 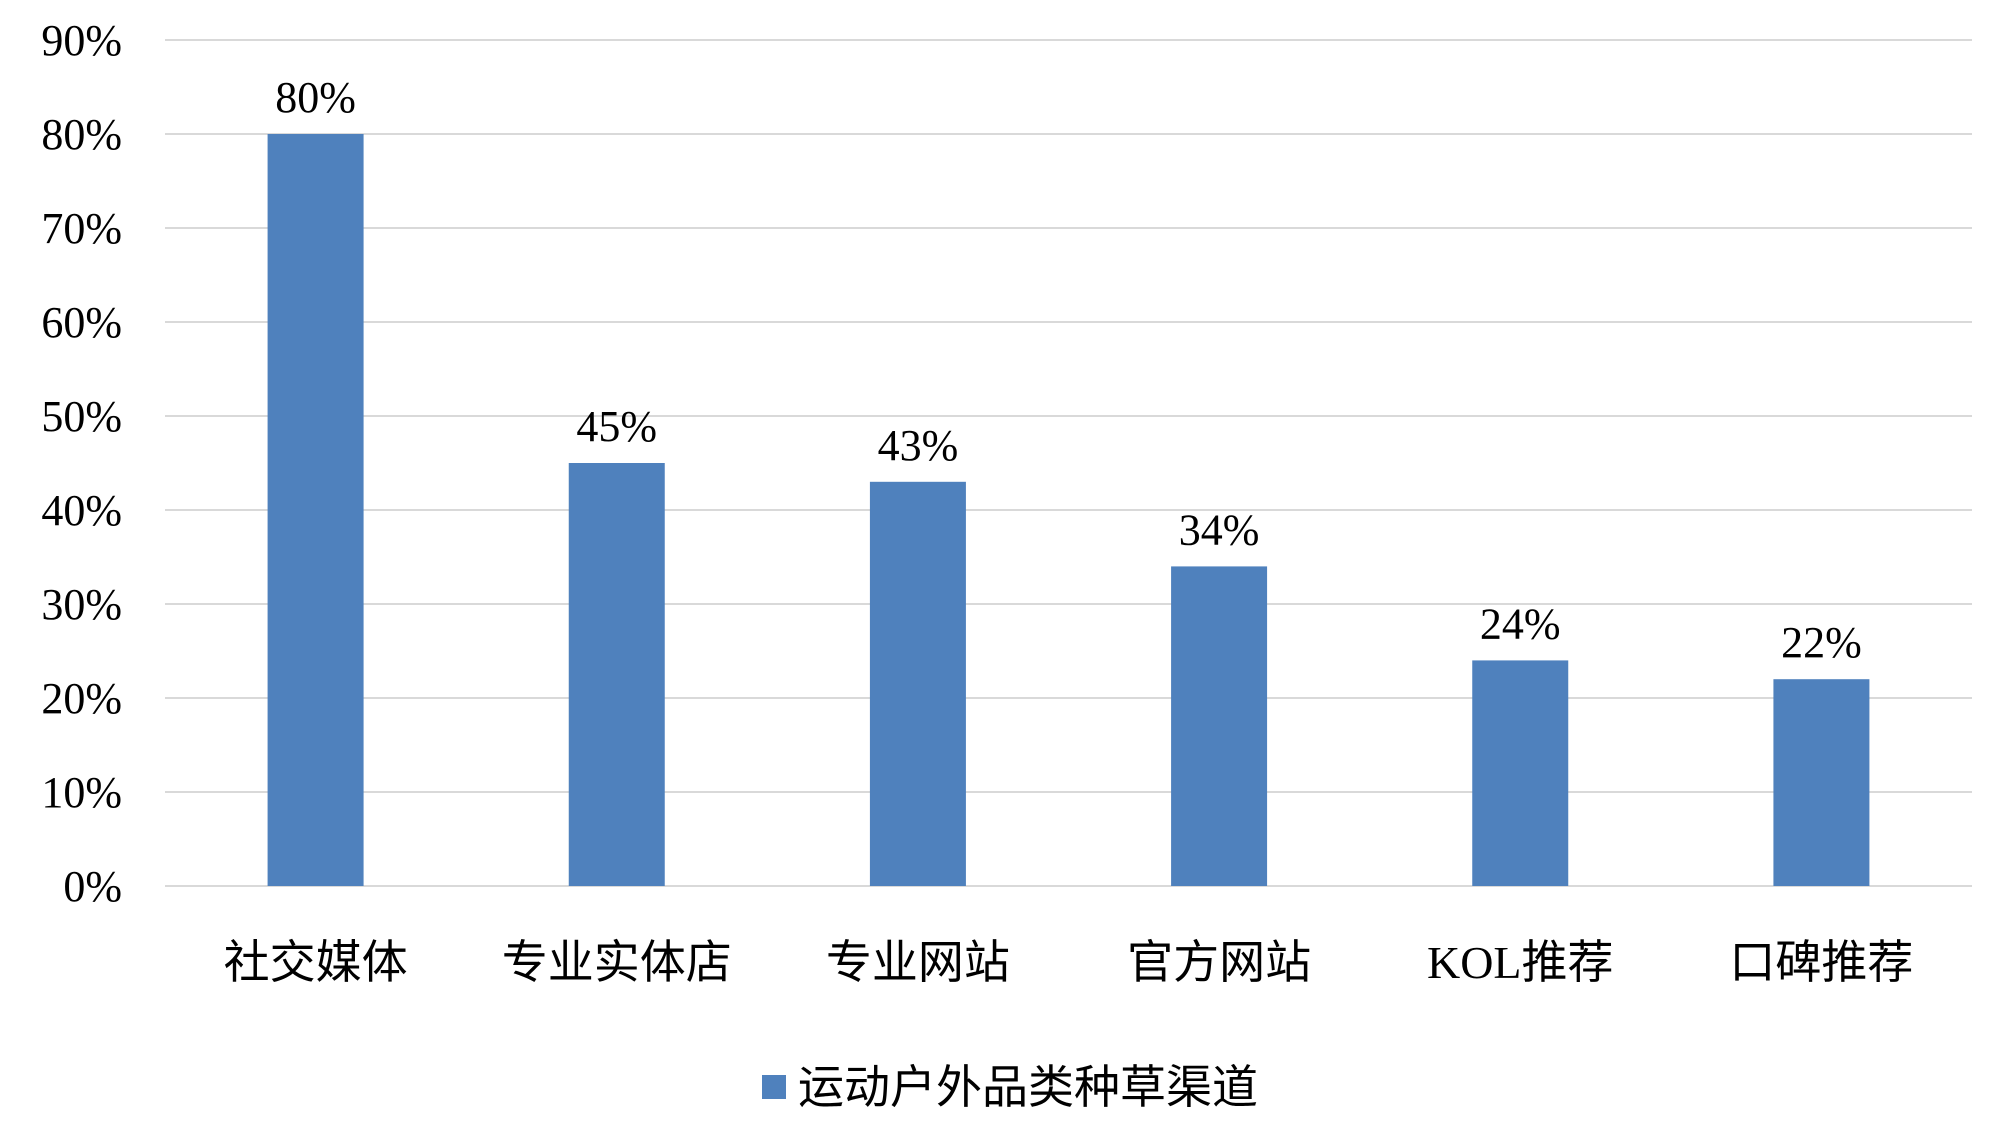 What do you see at coordinates (1219, 529) in the screenshot?
I see `bar-value-label: 34%` at bounding box center [1219, 529].